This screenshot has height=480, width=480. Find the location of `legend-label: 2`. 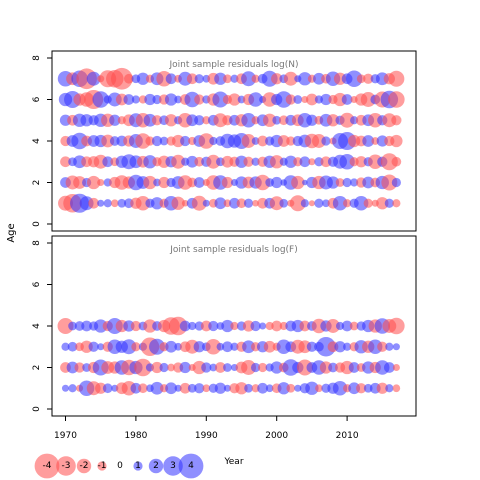

legend-label: 2 is located at coordinates (156, 466).